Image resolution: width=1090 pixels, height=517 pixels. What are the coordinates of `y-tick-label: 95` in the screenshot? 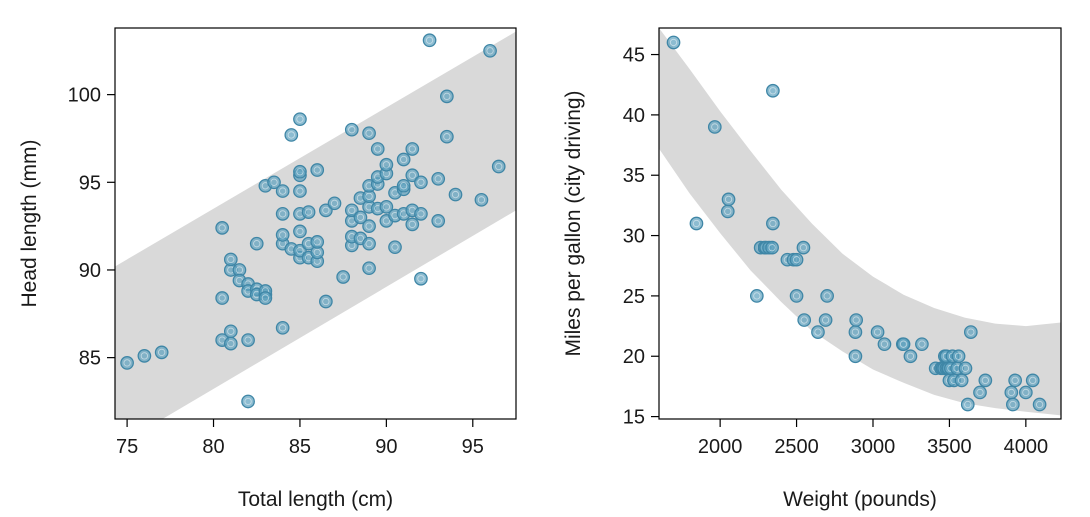 It's located at (90, 183).